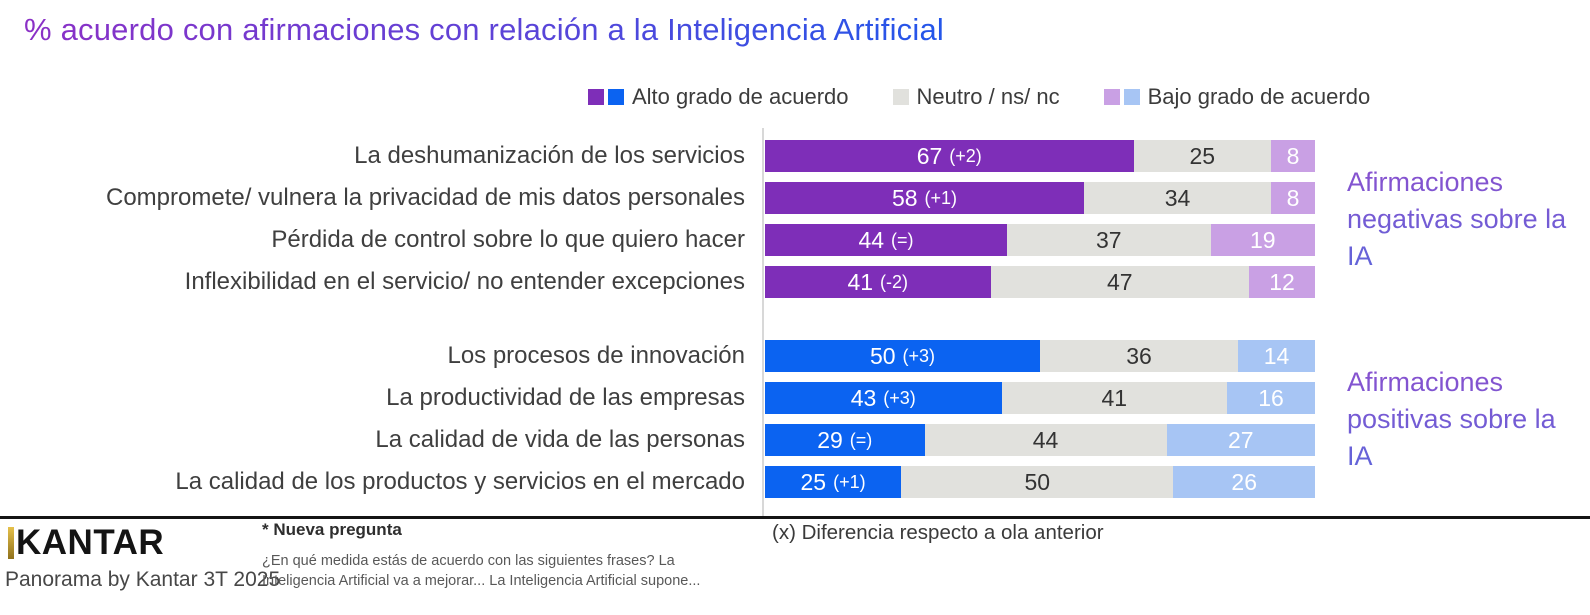 The image size is (1590, 615). I want to click on bar-segment-bajo: 12, so click(1282, 282).